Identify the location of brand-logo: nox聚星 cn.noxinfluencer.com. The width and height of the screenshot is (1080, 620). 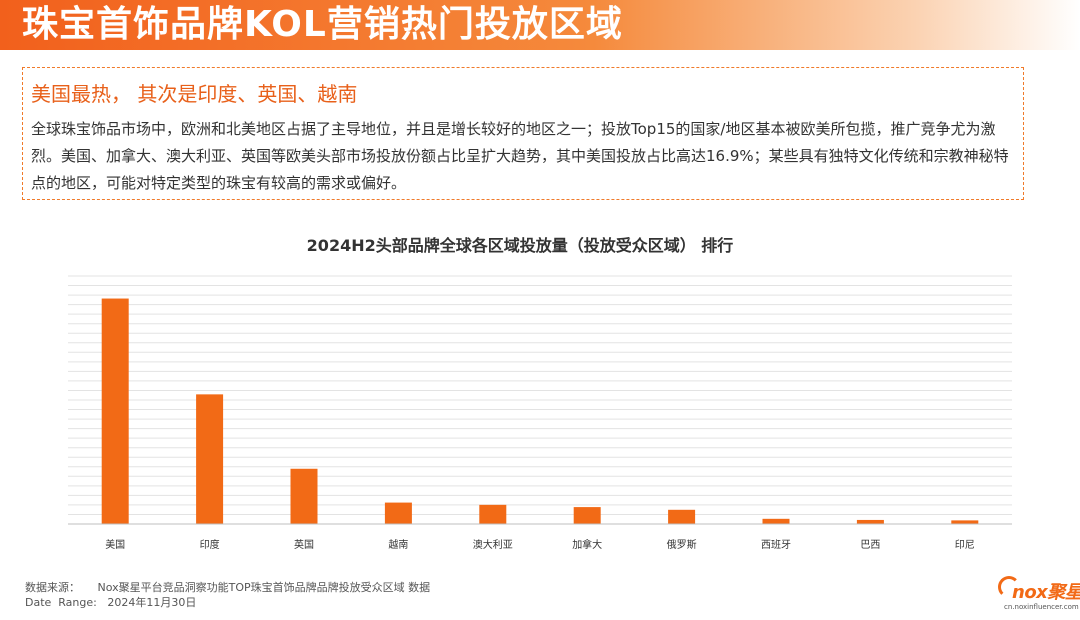
(1039, 596).